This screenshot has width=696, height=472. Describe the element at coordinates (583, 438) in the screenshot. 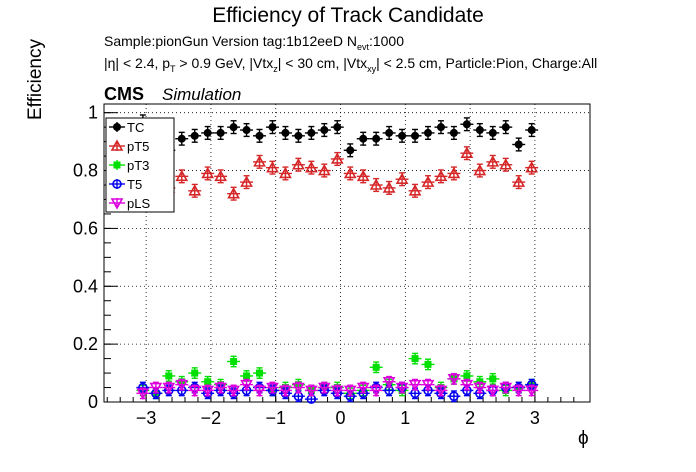

I see `x-axis-label: ϕ` at that location.